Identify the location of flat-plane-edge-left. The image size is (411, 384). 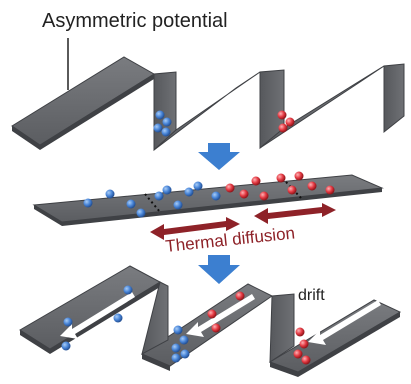
(48, 215).